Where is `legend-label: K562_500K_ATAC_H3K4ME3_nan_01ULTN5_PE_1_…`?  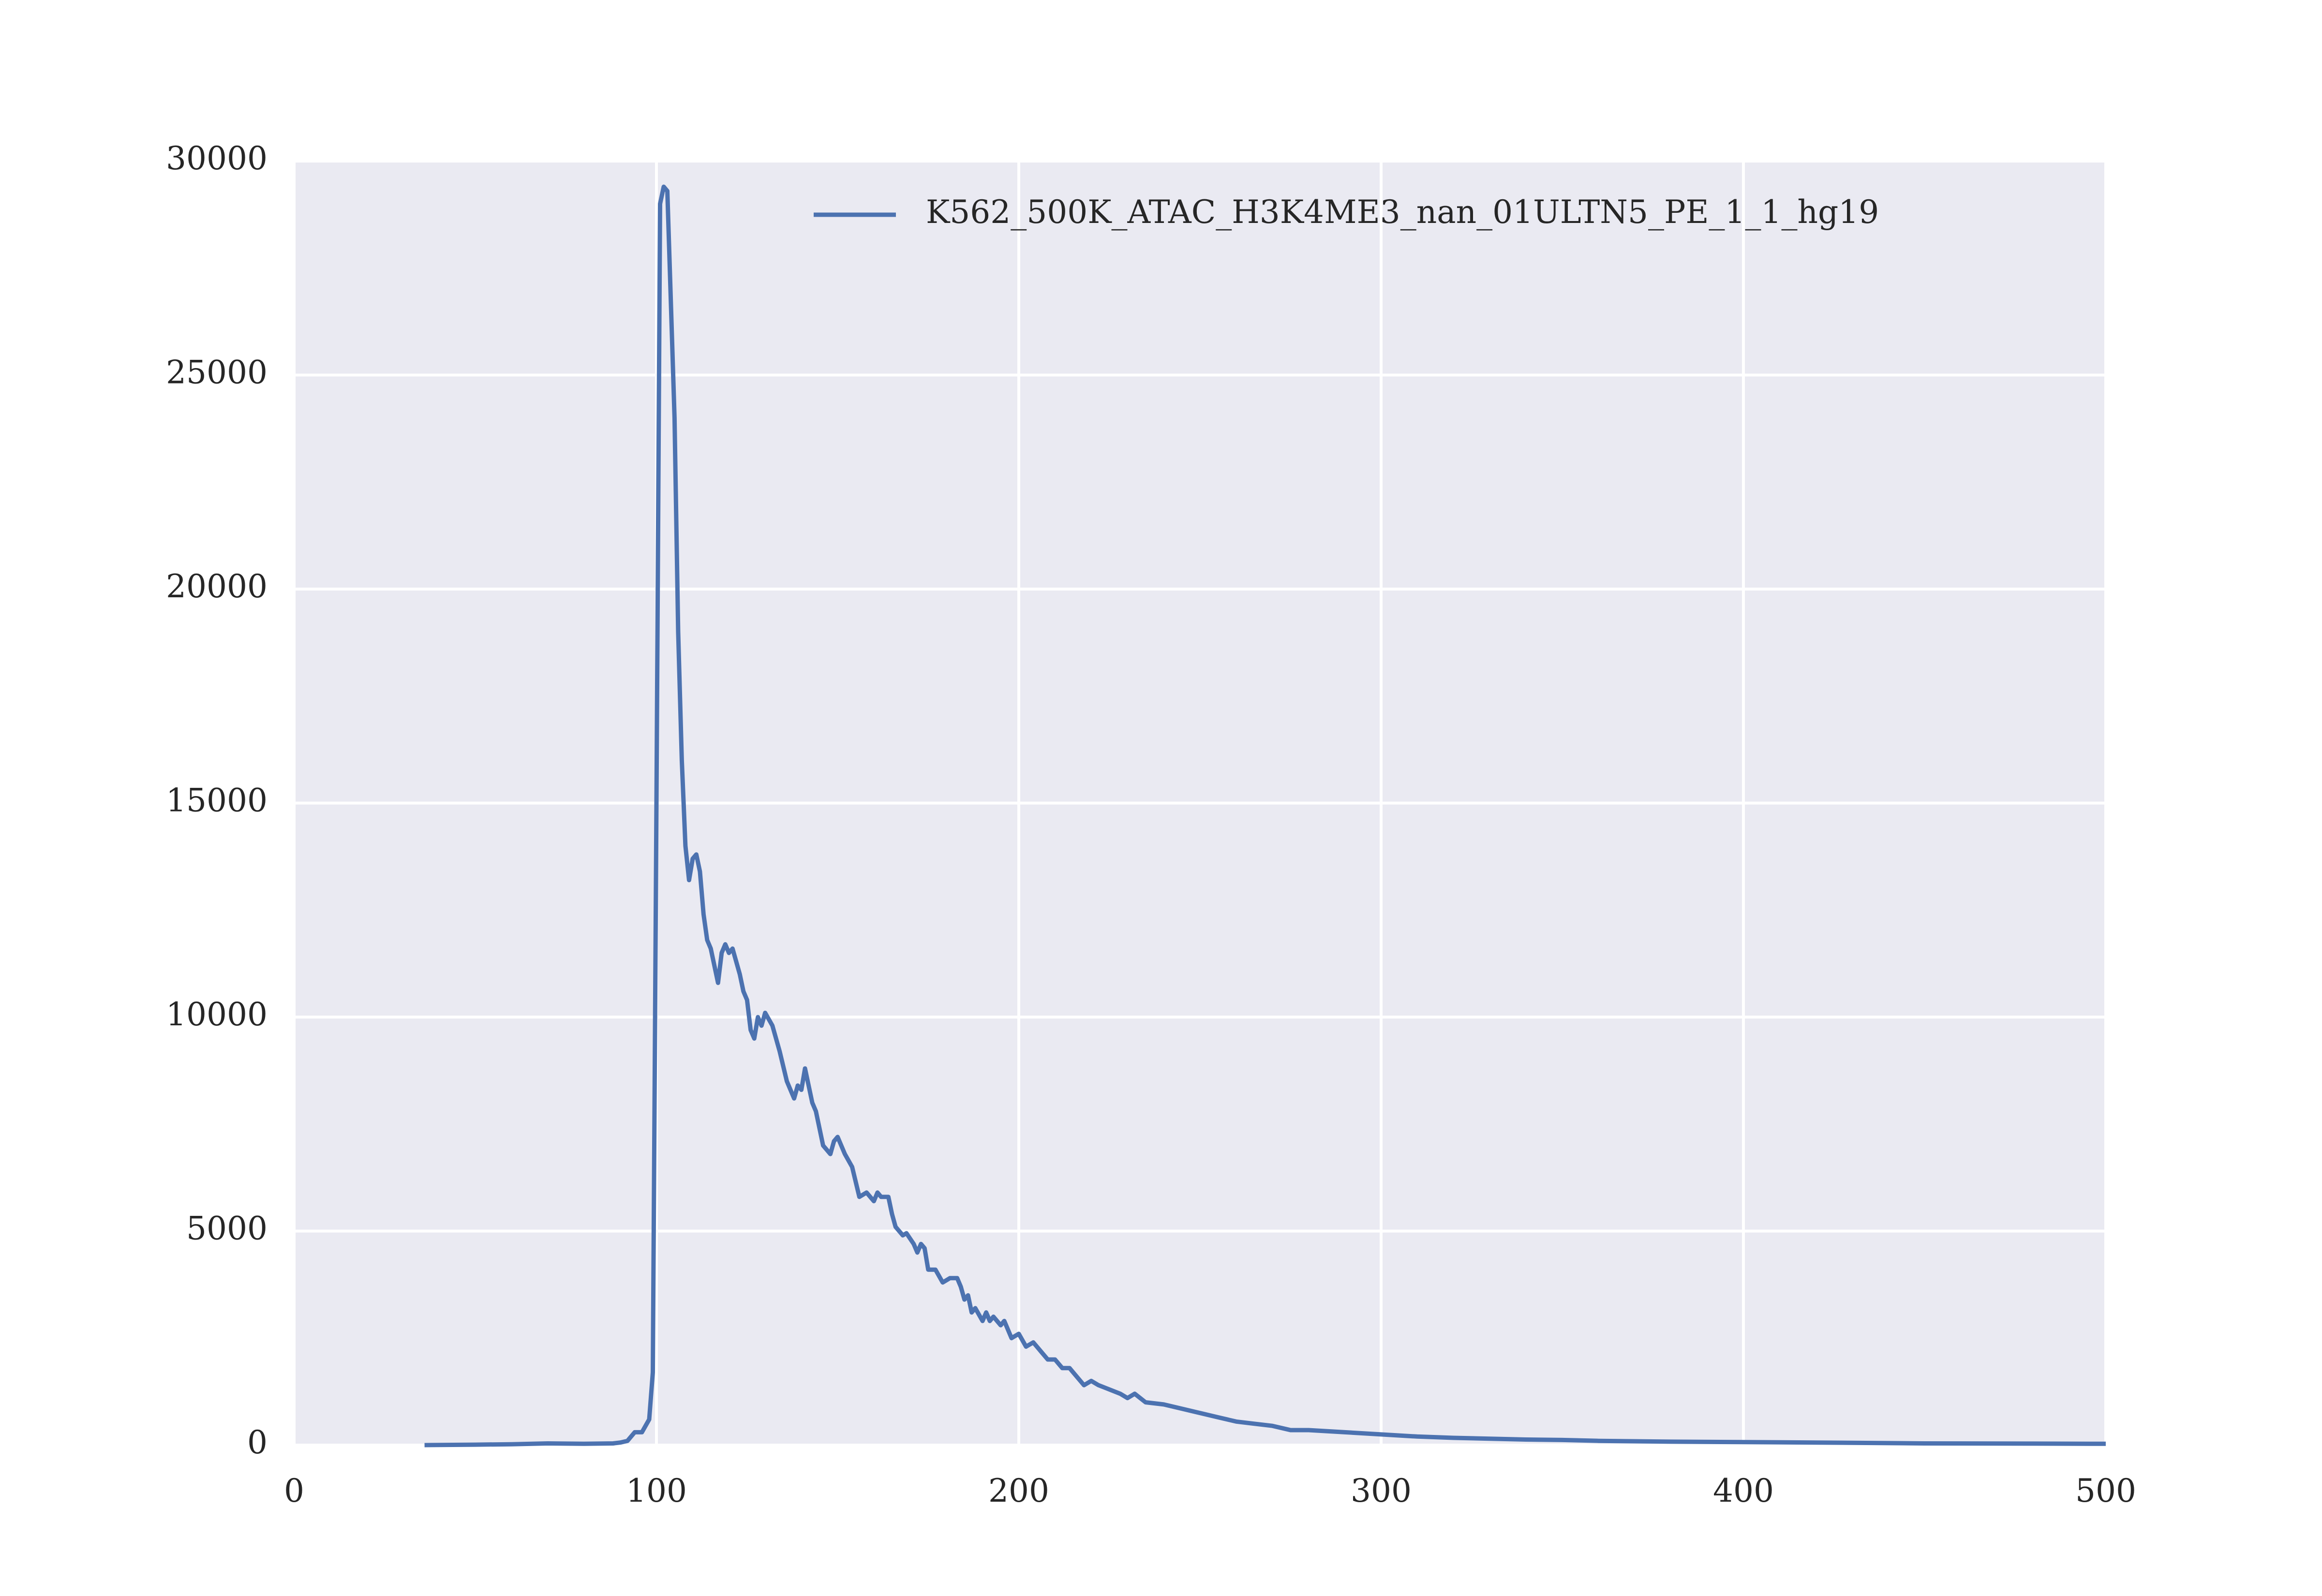
legend-label: K562_500K_ATAC_H3K4ME3_nan_01ULTN5_PE_1_… is located at coordinates (1402, 212).